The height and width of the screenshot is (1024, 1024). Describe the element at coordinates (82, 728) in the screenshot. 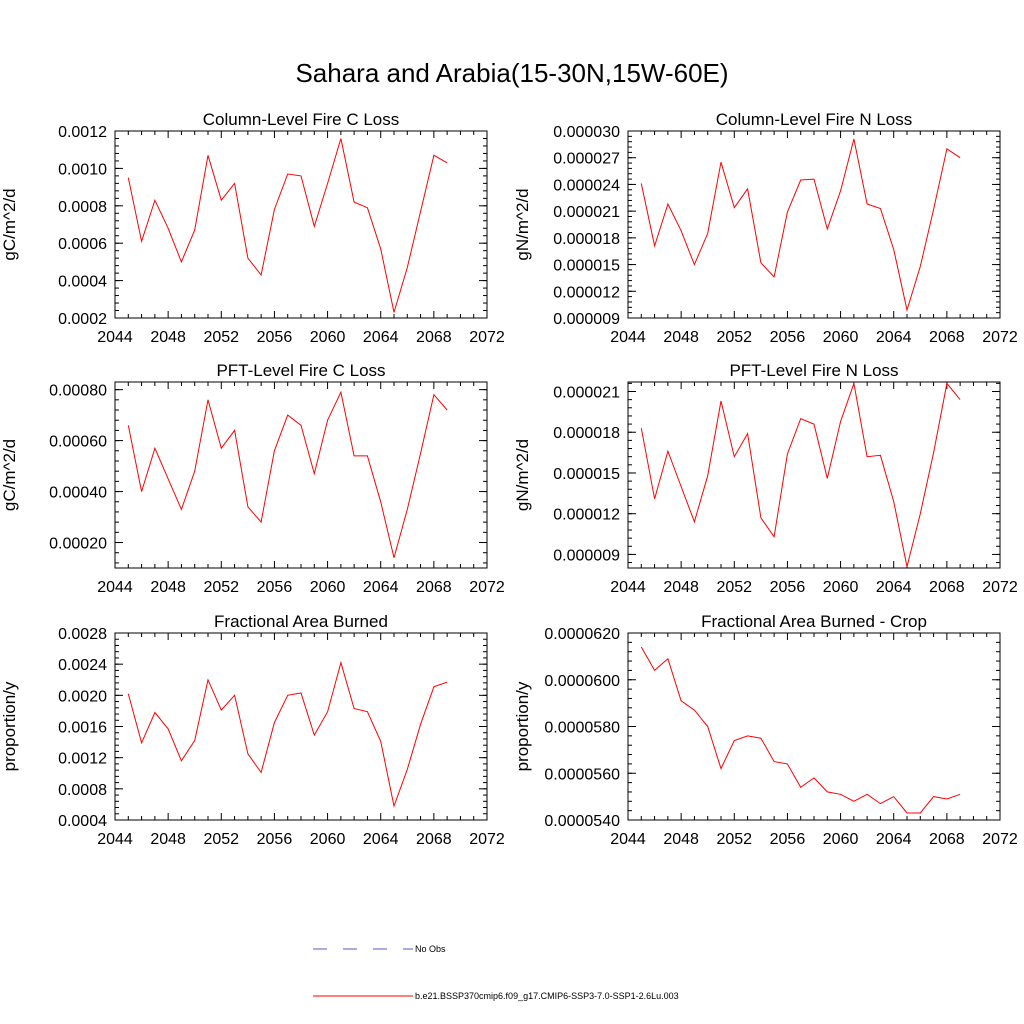

I see `y-tick-label: 0.0016` at that location.